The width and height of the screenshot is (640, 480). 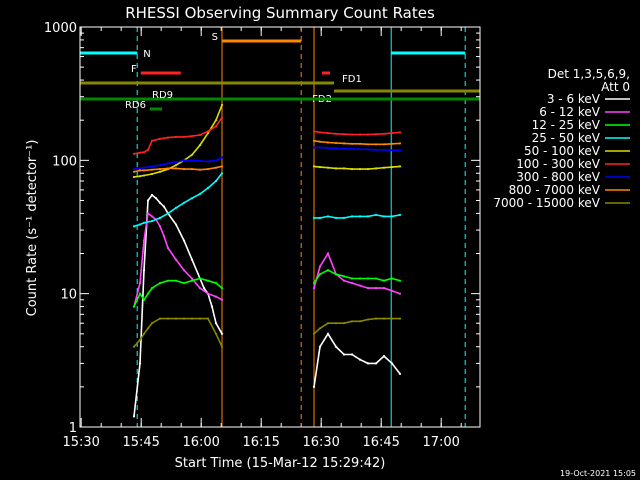 I want to click on series-line-12-25-kev, so click(x=178, y=292).